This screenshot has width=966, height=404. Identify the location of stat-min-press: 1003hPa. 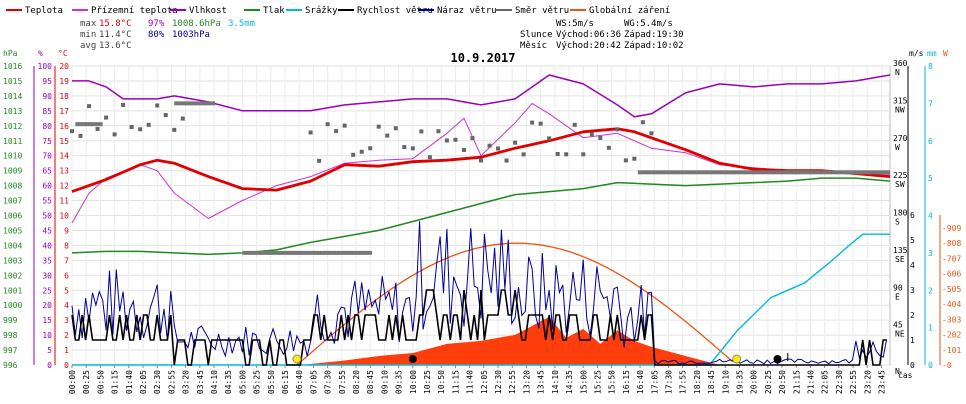
(191, 35).